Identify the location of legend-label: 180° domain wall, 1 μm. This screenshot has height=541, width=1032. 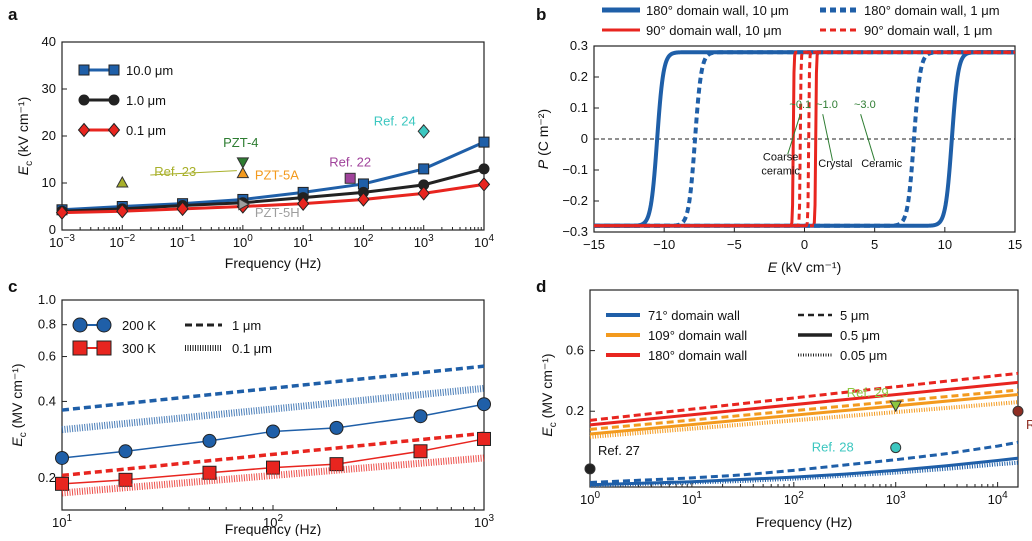
(932, 10).